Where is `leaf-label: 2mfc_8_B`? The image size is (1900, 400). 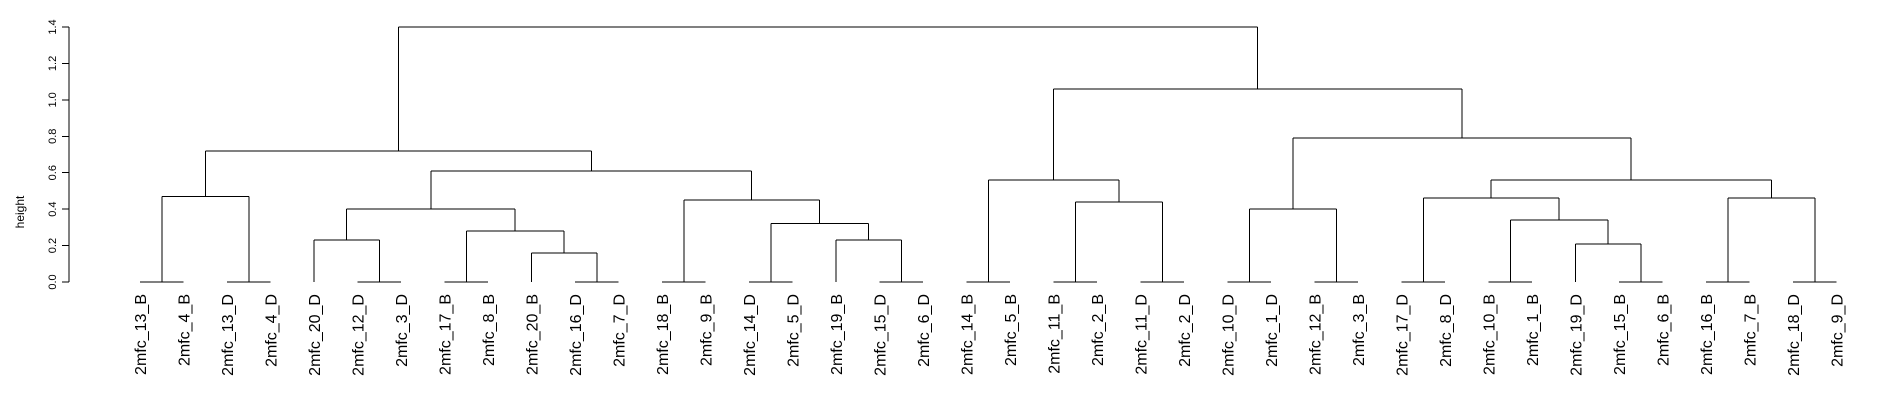 leaf-label: 2mfc_8_B is located at coordinates (489, 330).